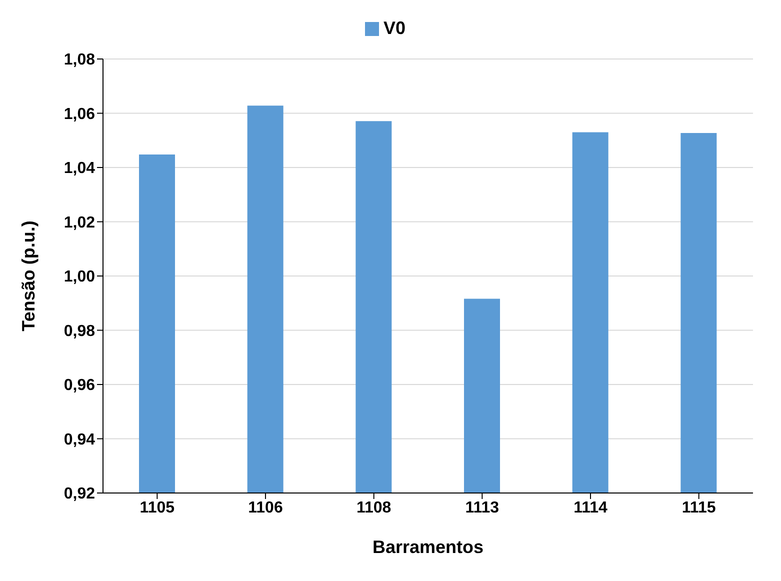 The image size is (781, 581). What do you see at coordinates (482, 507) in the screenshot?
I see `x-tick-label: 1113` at bounding box center [482, 507].